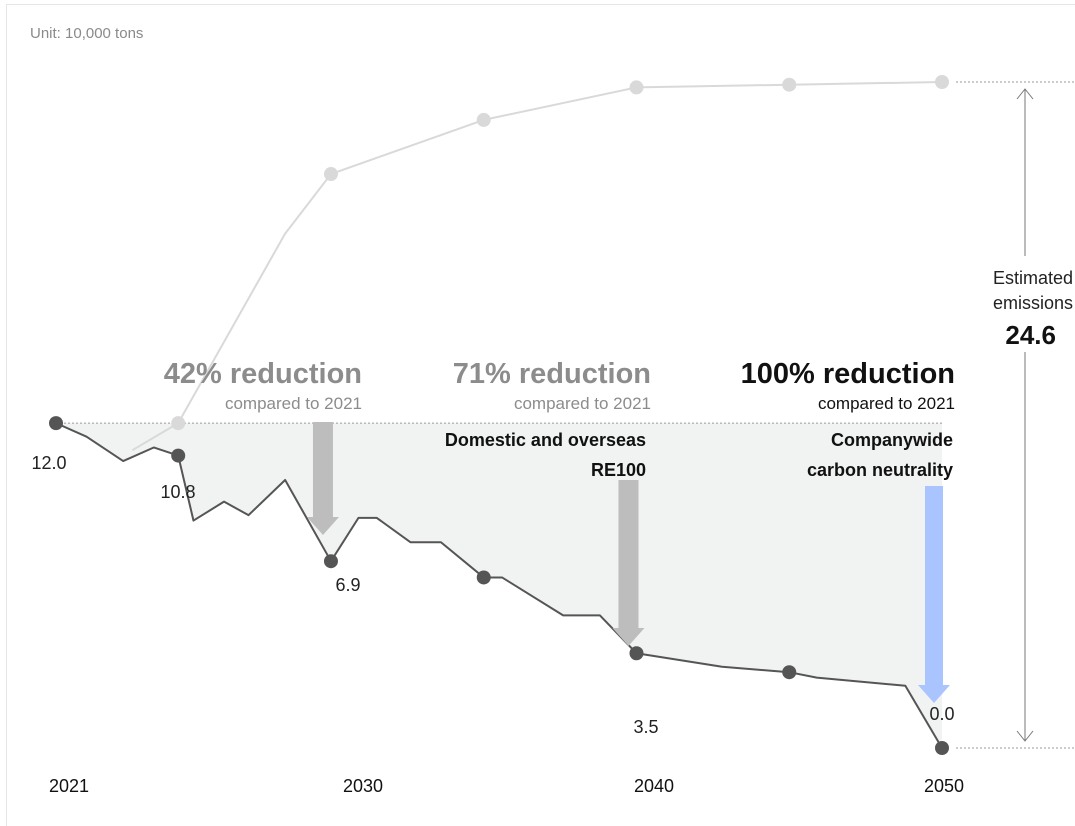 This screenshot has width=1075, height=826. What do you see at coordinates (582, 403) in the screenshot?
I see `milestone-subtitle-2040: compared to 2021` at bounding box center [582, 403].